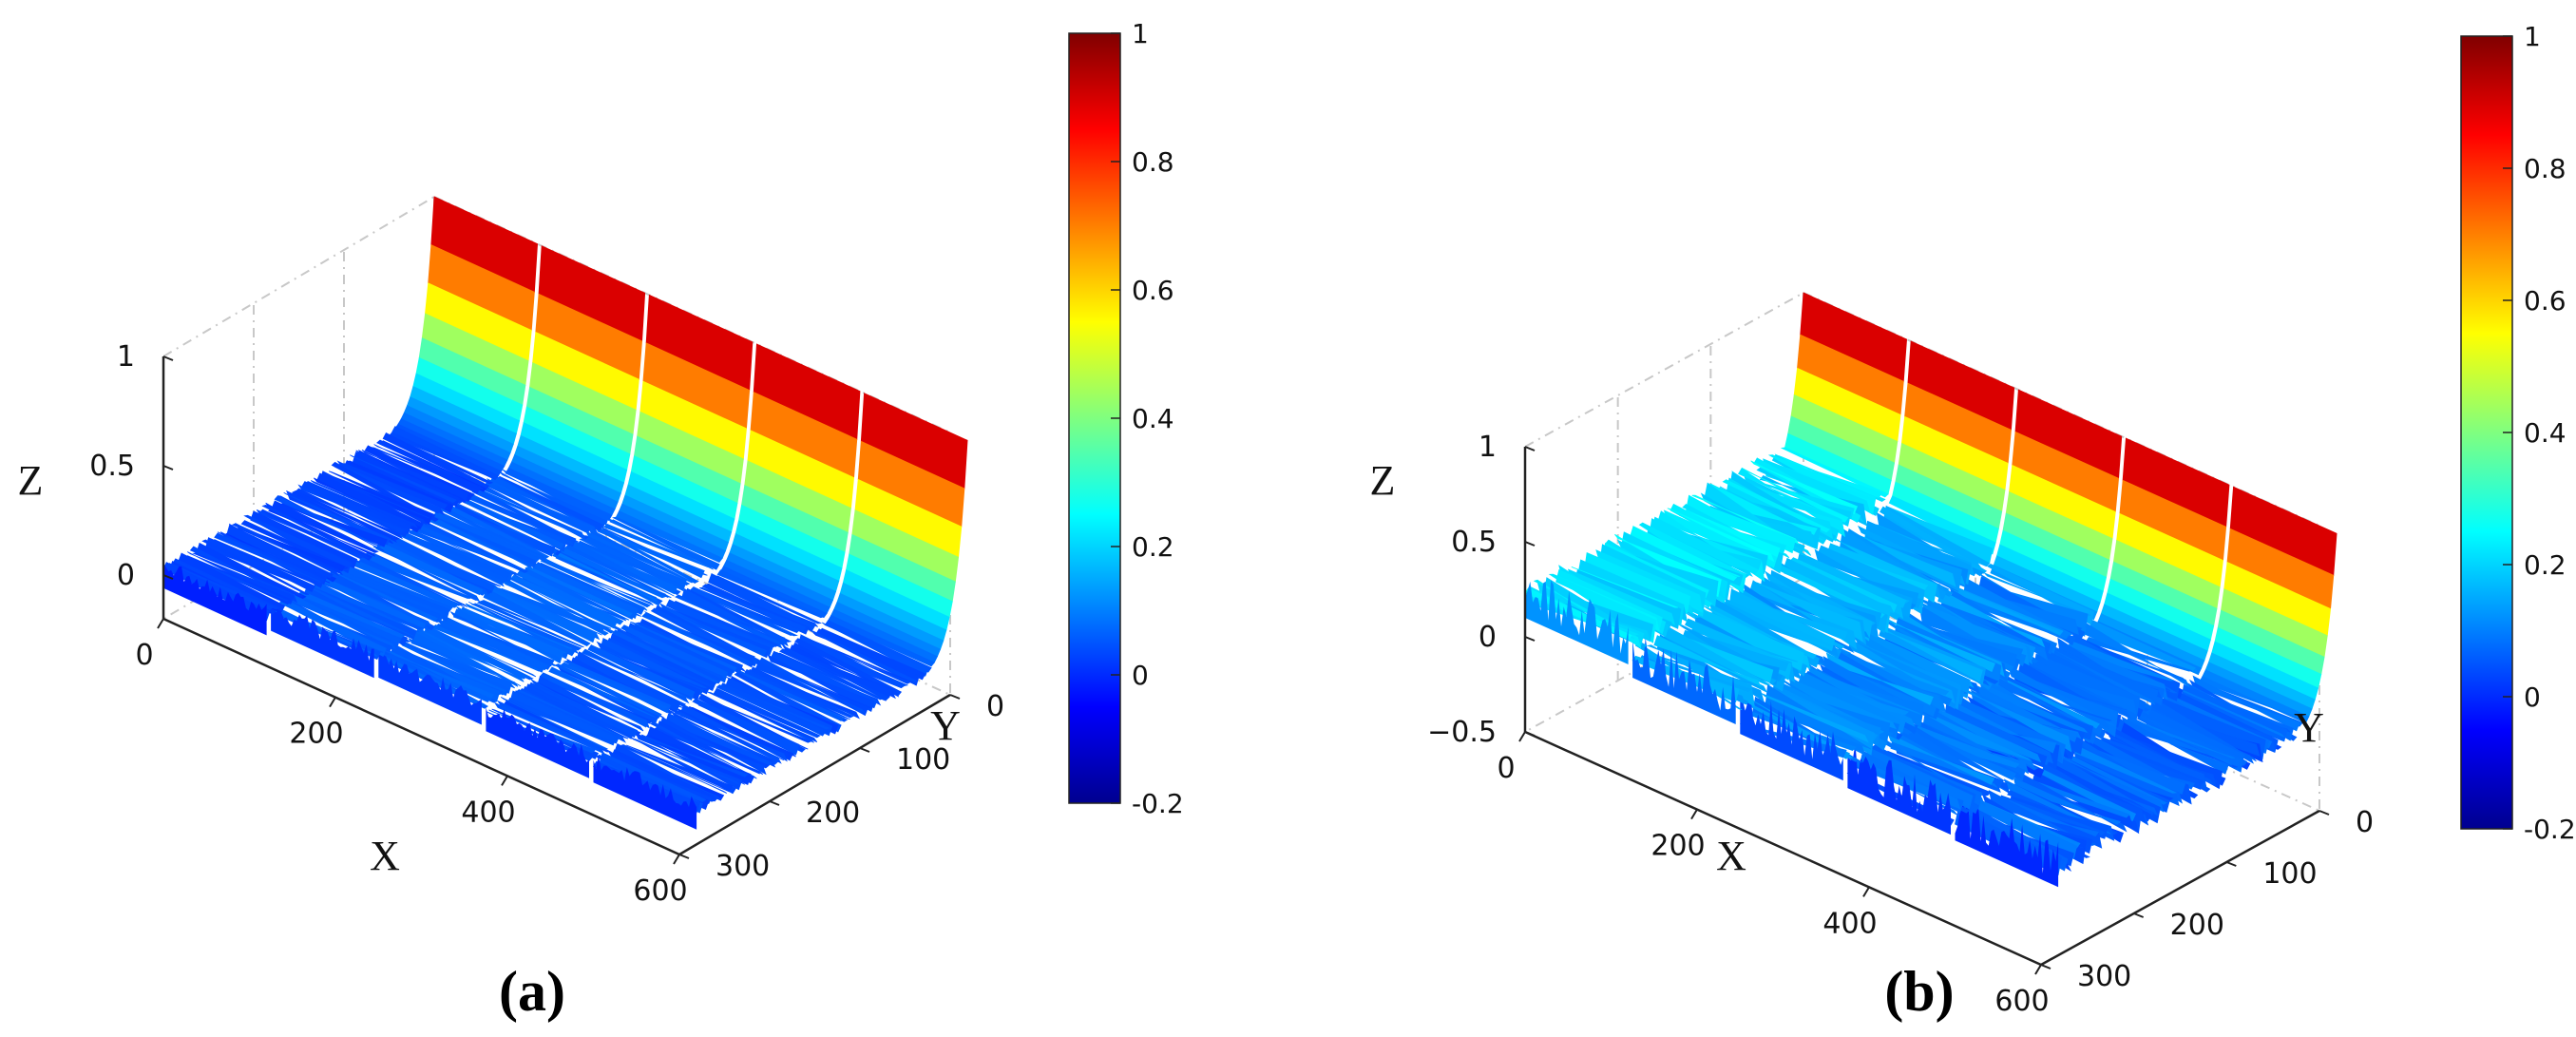  I want to click on panel-label-a: (a), so click(532, 992).